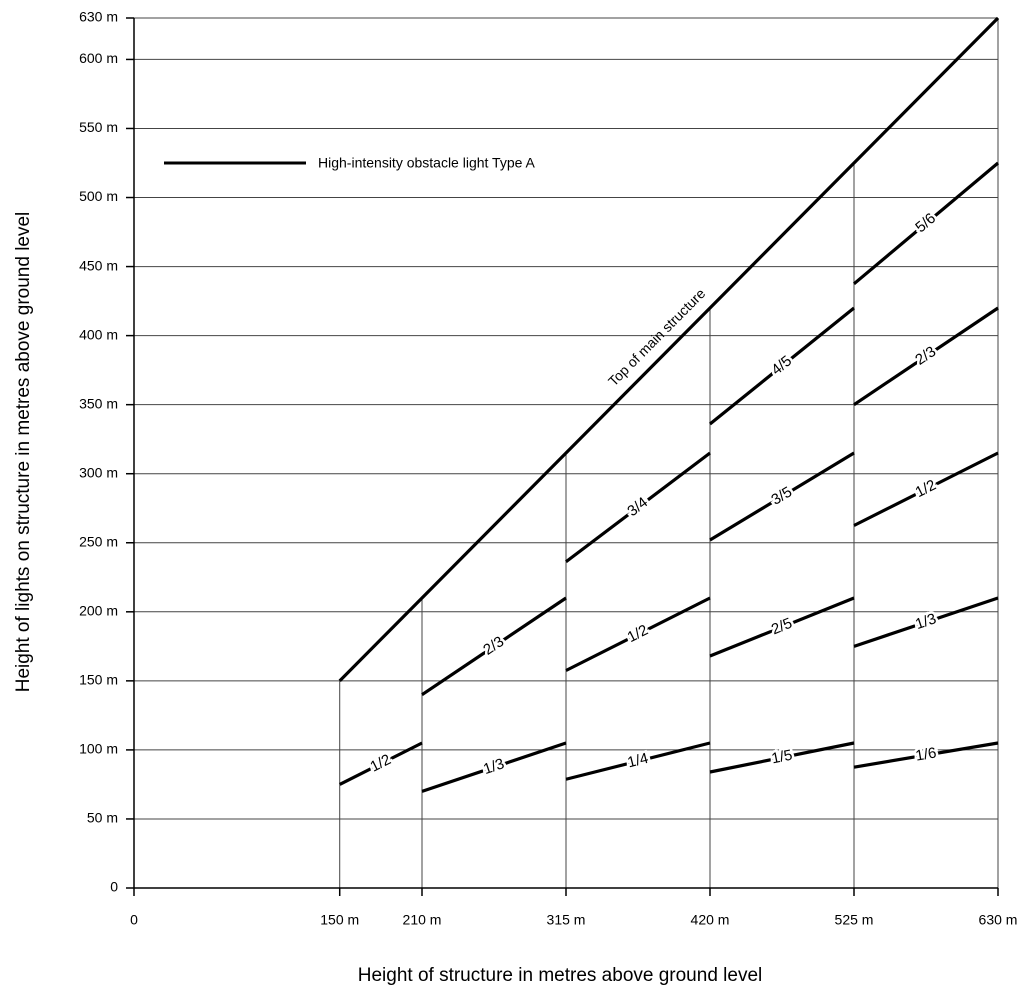 Image resolution: width=1033 pixels, height=1004 pixels. Describe the element at coordinates (422, 920) in the screenshot. I see `x-tick-label: 210 m` at that location.